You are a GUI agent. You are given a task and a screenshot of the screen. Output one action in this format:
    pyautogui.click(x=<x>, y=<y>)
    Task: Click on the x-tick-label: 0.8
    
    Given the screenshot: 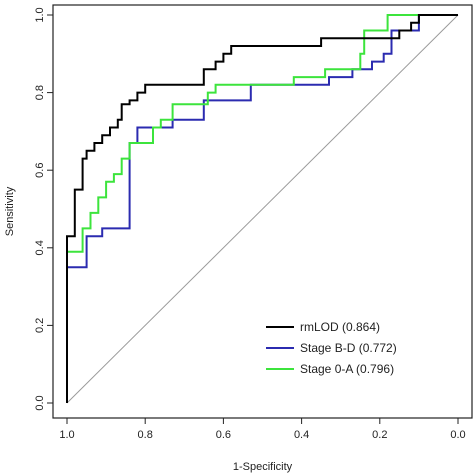 What is the action you would take?
    pyautogui.click(x=145, y=435)
    